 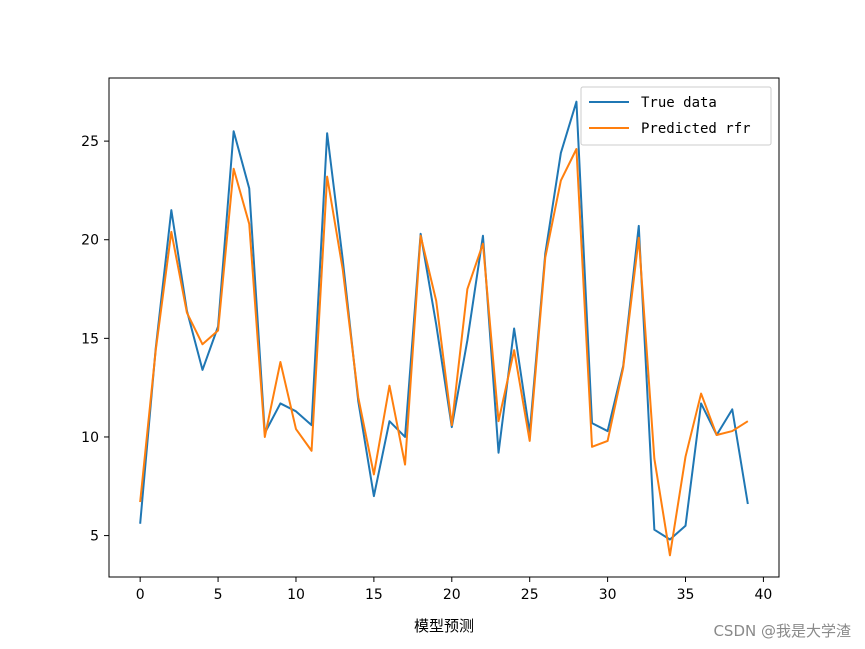 I want to click on x-tick-label: 40, so click(x=764, y=595).